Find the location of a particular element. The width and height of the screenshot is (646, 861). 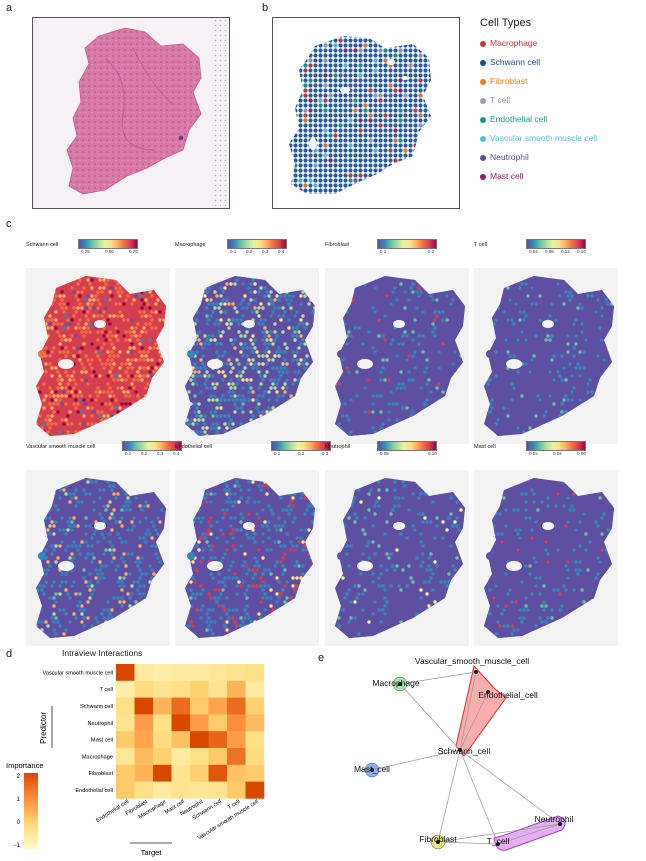

heatmap-row-label: Macrophage is located at coordinates (97, 757).